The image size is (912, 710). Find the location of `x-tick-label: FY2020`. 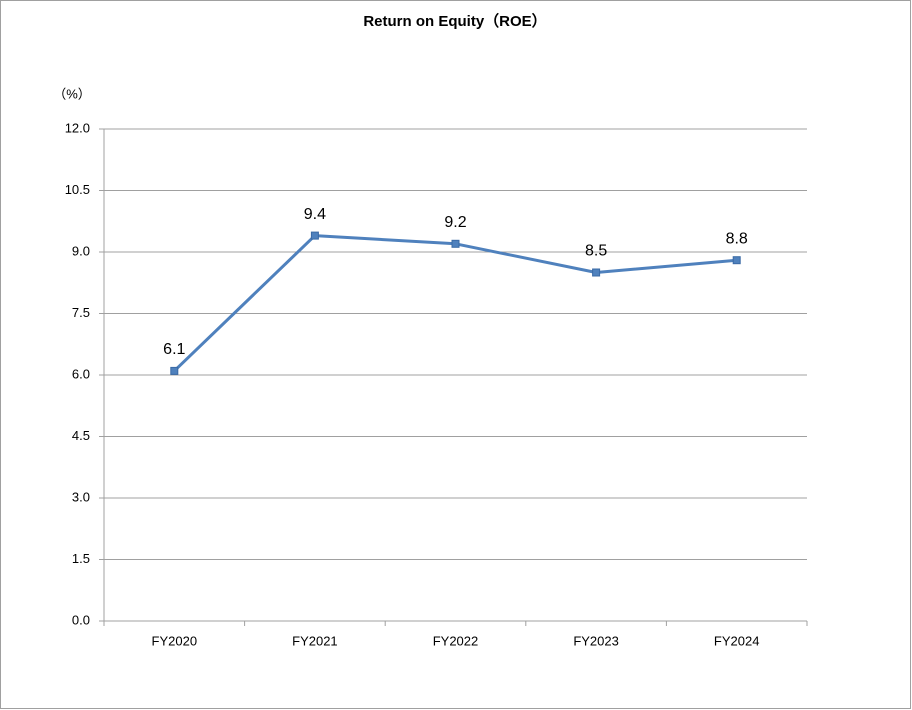

x-tick-label: FY2020 is located at coordinates (175, 640).